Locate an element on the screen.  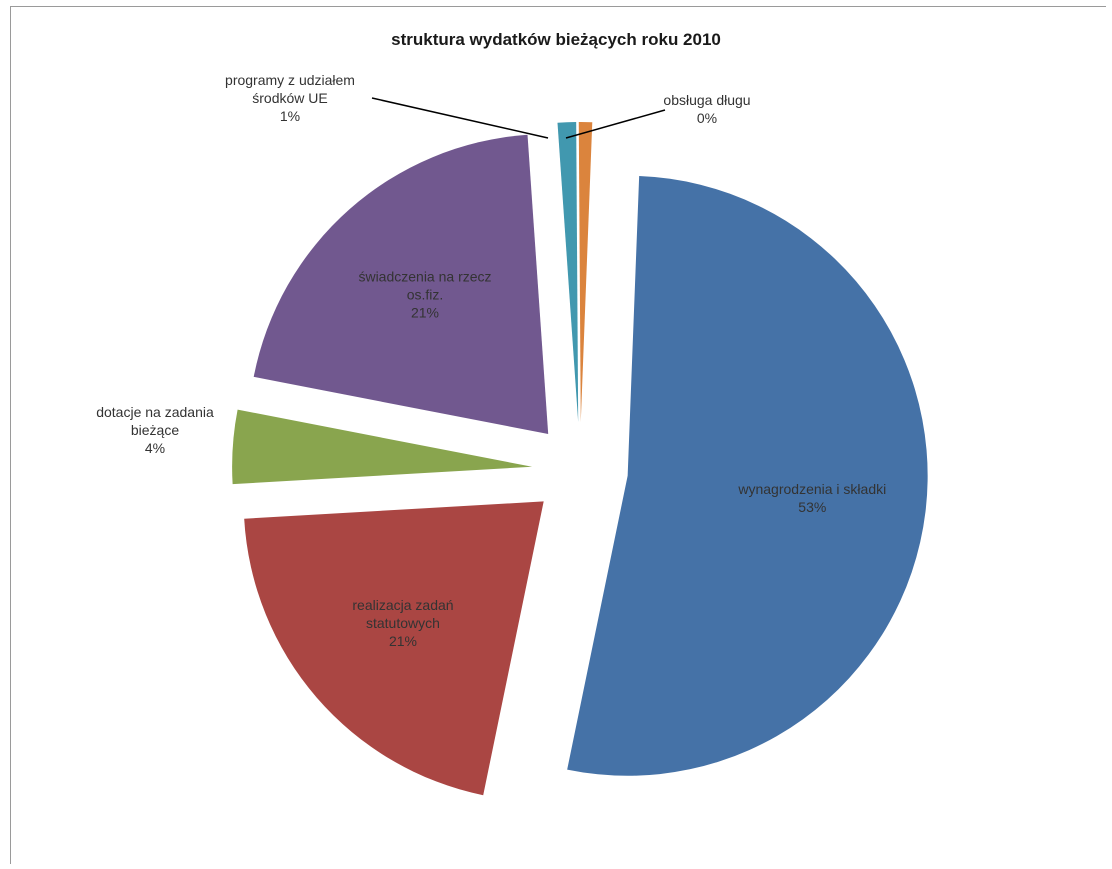
label-swiadczenia: świadczenia na rzecz os.fiz. 21% is located at coordinates (424, 295).